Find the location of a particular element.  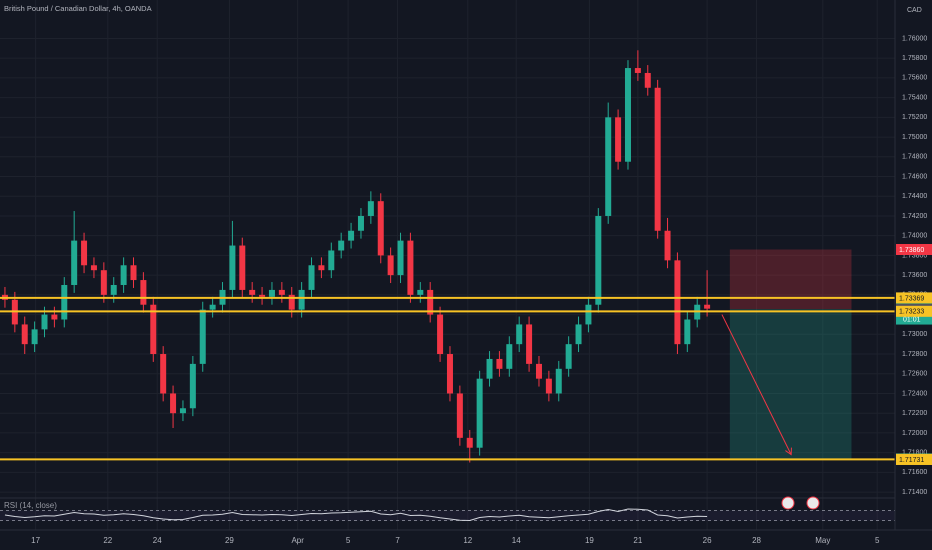

rsi-pane: RSI (14, close) is located at coordinates (447, 509).